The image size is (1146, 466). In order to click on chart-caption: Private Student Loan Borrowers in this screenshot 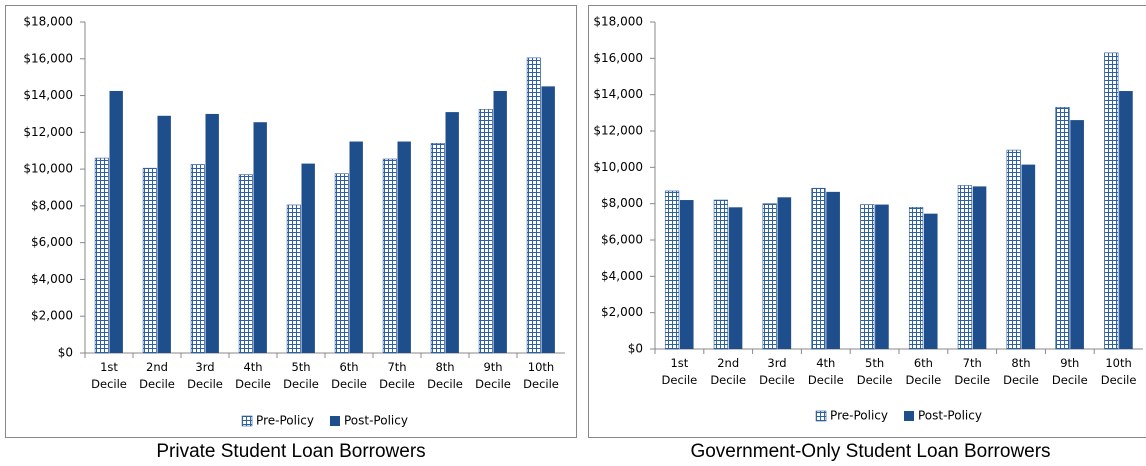, I will do `click(290, 451)`.